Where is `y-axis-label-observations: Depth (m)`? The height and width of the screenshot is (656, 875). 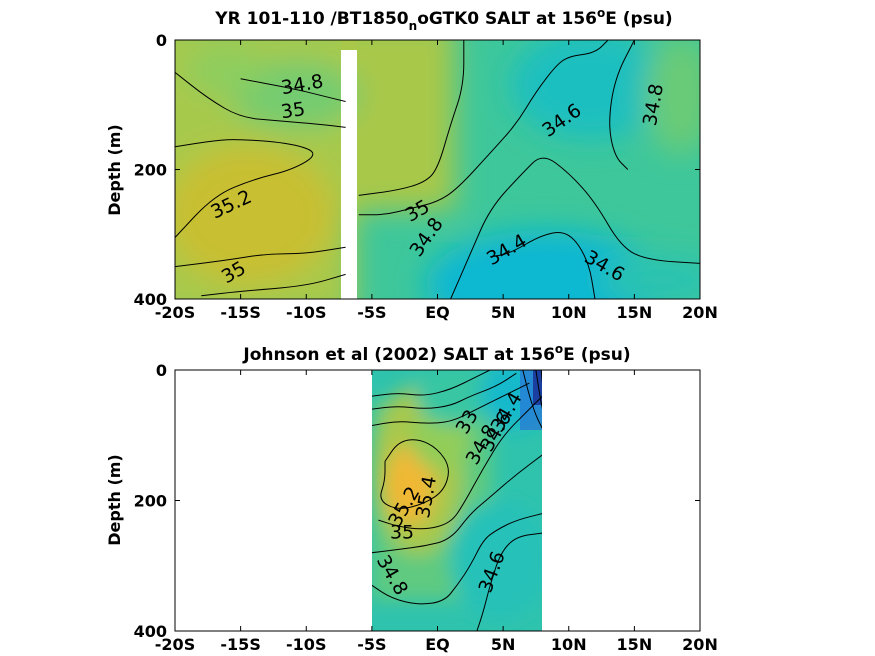 y-axis-label-observations: Depth (m) is located at coordinates (114, 500).